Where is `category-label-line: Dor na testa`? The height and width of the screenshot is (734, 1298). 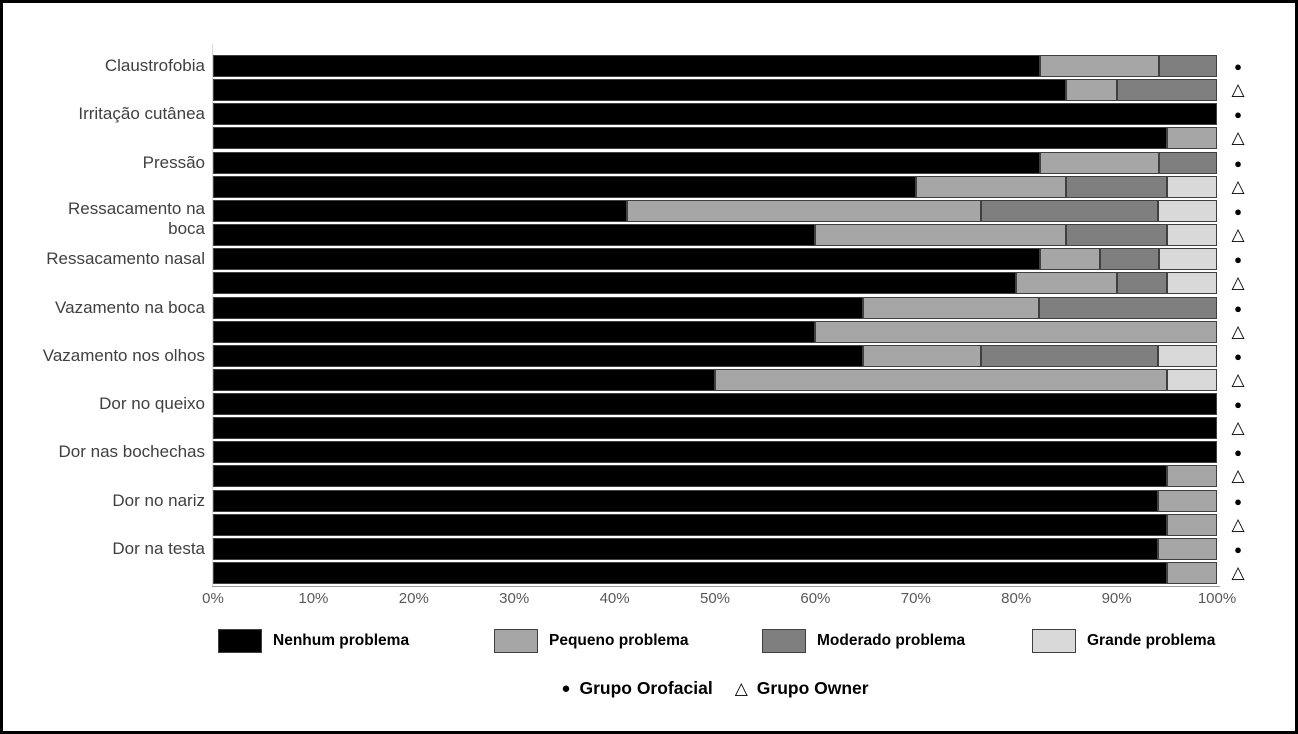
category-label-line: Dor na testa is located at coordinates (158, 548).